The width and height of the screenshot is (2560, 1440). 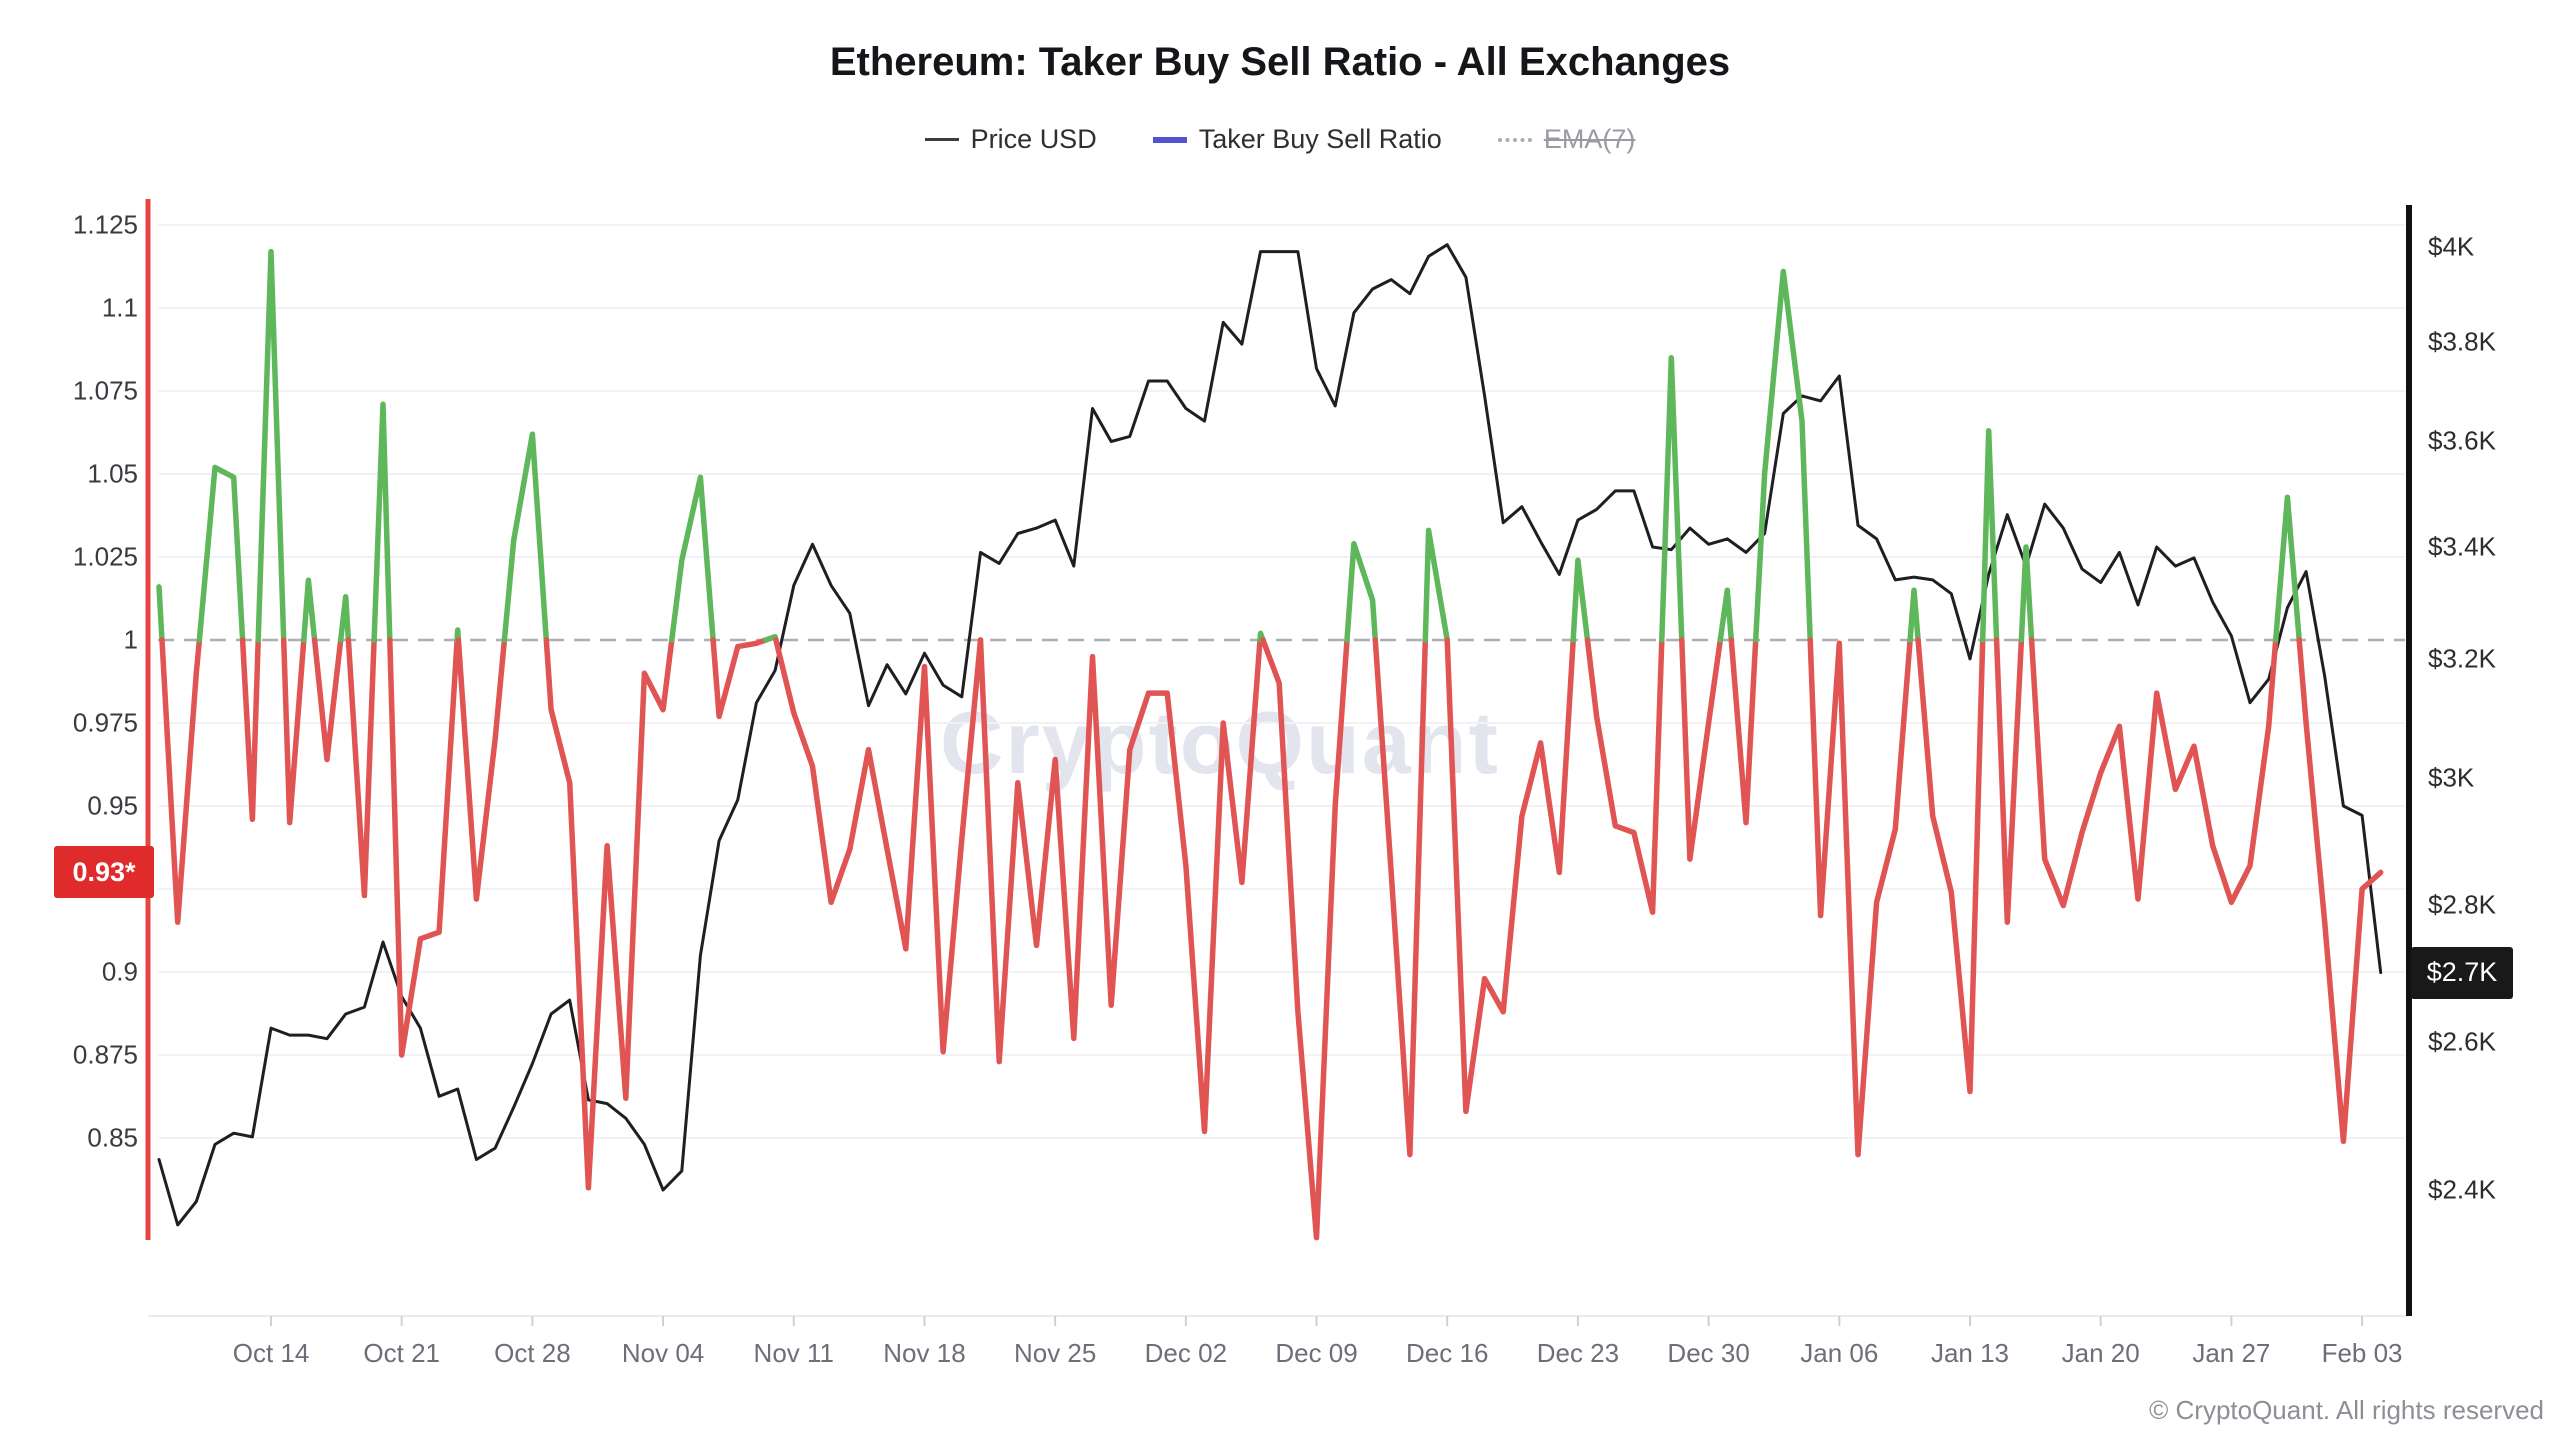 What do you see at coordinates (271, 1353) in the screenshot?
I see `date-axis-label: Oct 14` at bounding box center [271, 1353].